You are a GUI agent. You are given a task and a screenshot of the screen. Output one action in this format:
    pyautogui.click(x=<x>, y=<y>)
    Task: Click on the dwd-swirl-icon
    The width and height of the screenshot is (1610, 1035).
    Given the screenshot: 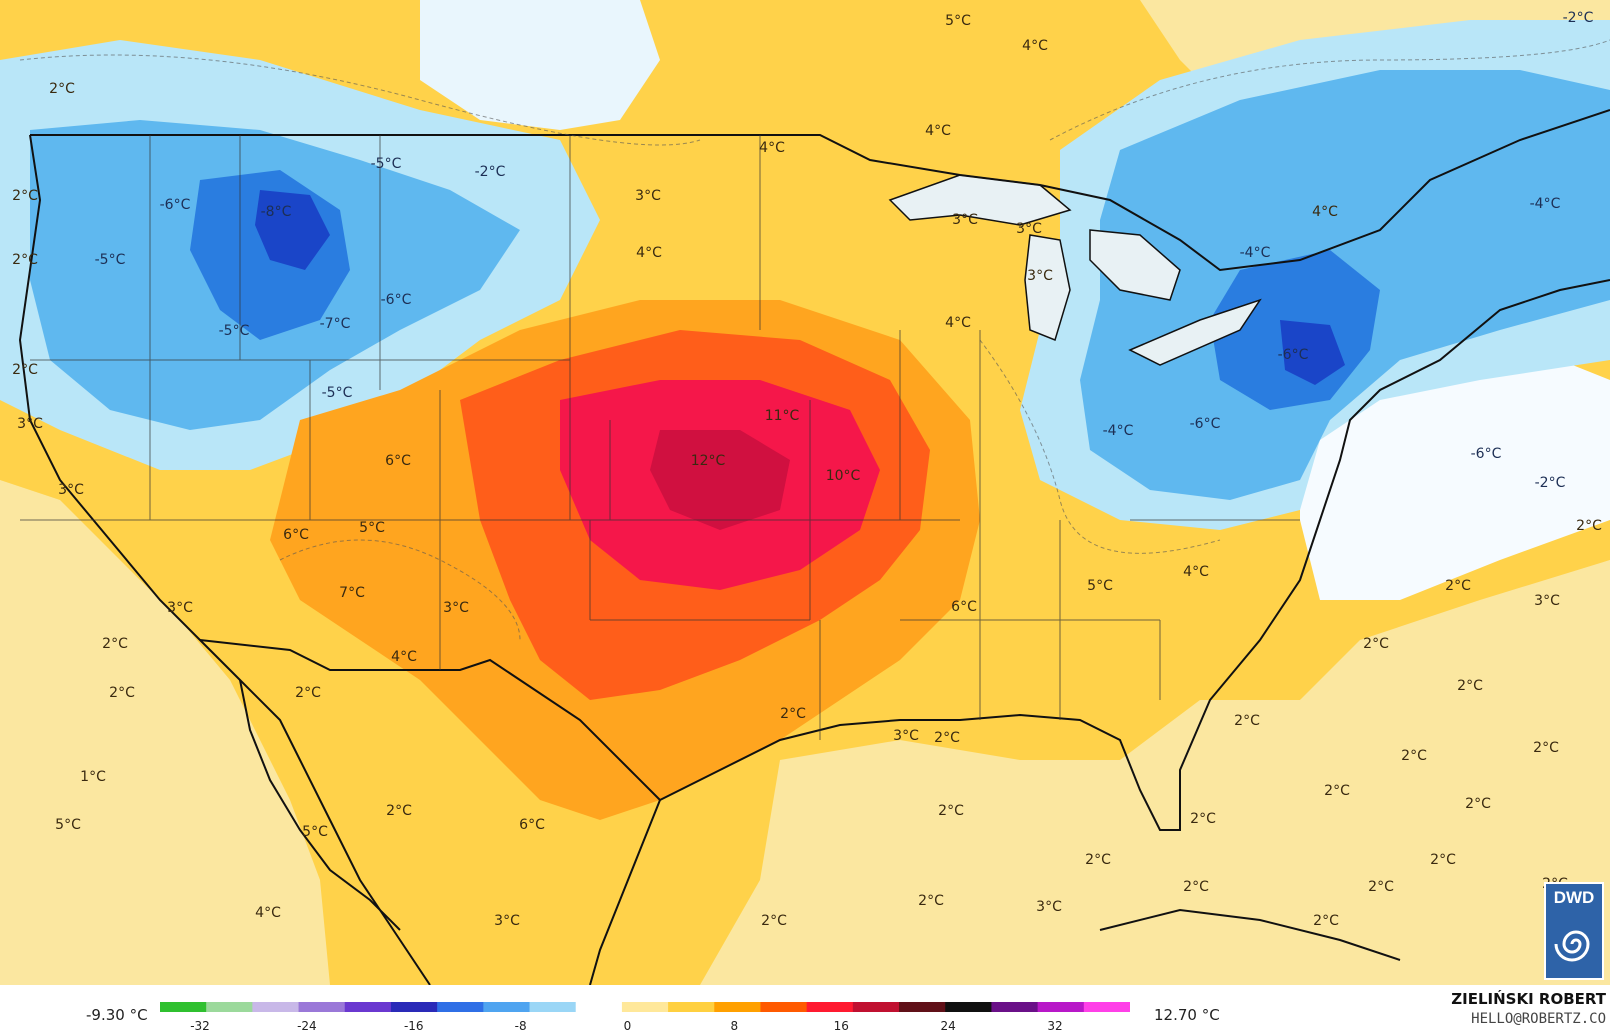 What is the action you would take?
    pyautogui.click(x=1572, y=946)
    